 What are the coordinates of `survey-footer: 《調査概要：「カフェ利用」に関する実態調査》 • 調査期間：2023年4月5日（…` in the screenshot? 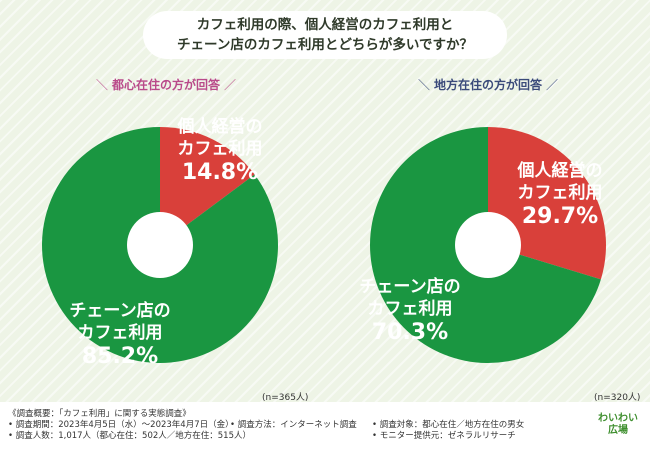 It's located at (325, 426).